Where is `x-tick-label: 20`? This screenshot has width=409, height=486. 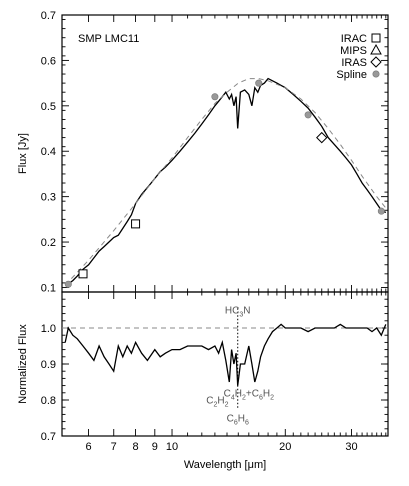 x-tick-label: 20 is located at coordinates (285, 447).